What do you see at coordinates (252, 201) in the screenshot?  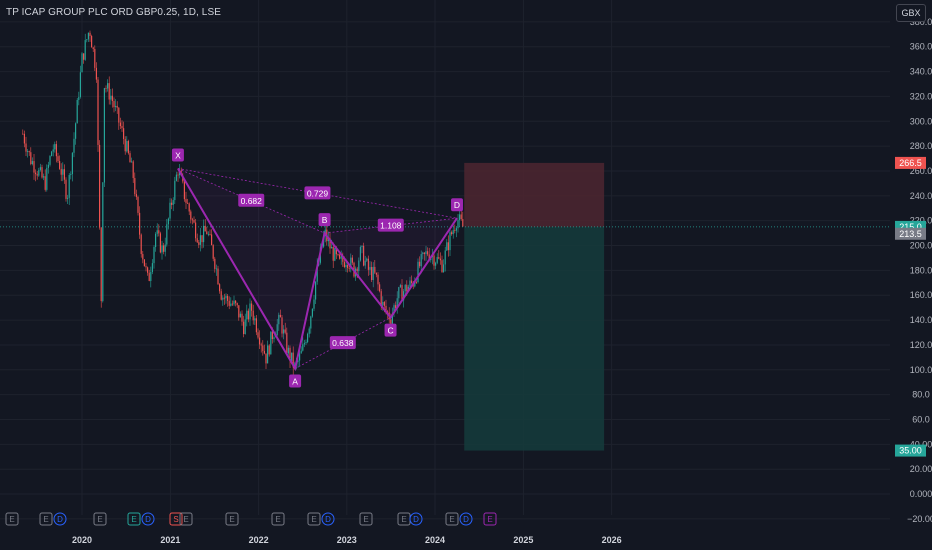 I see `ratio-label: 0.682` at bounding box center [252, 201].